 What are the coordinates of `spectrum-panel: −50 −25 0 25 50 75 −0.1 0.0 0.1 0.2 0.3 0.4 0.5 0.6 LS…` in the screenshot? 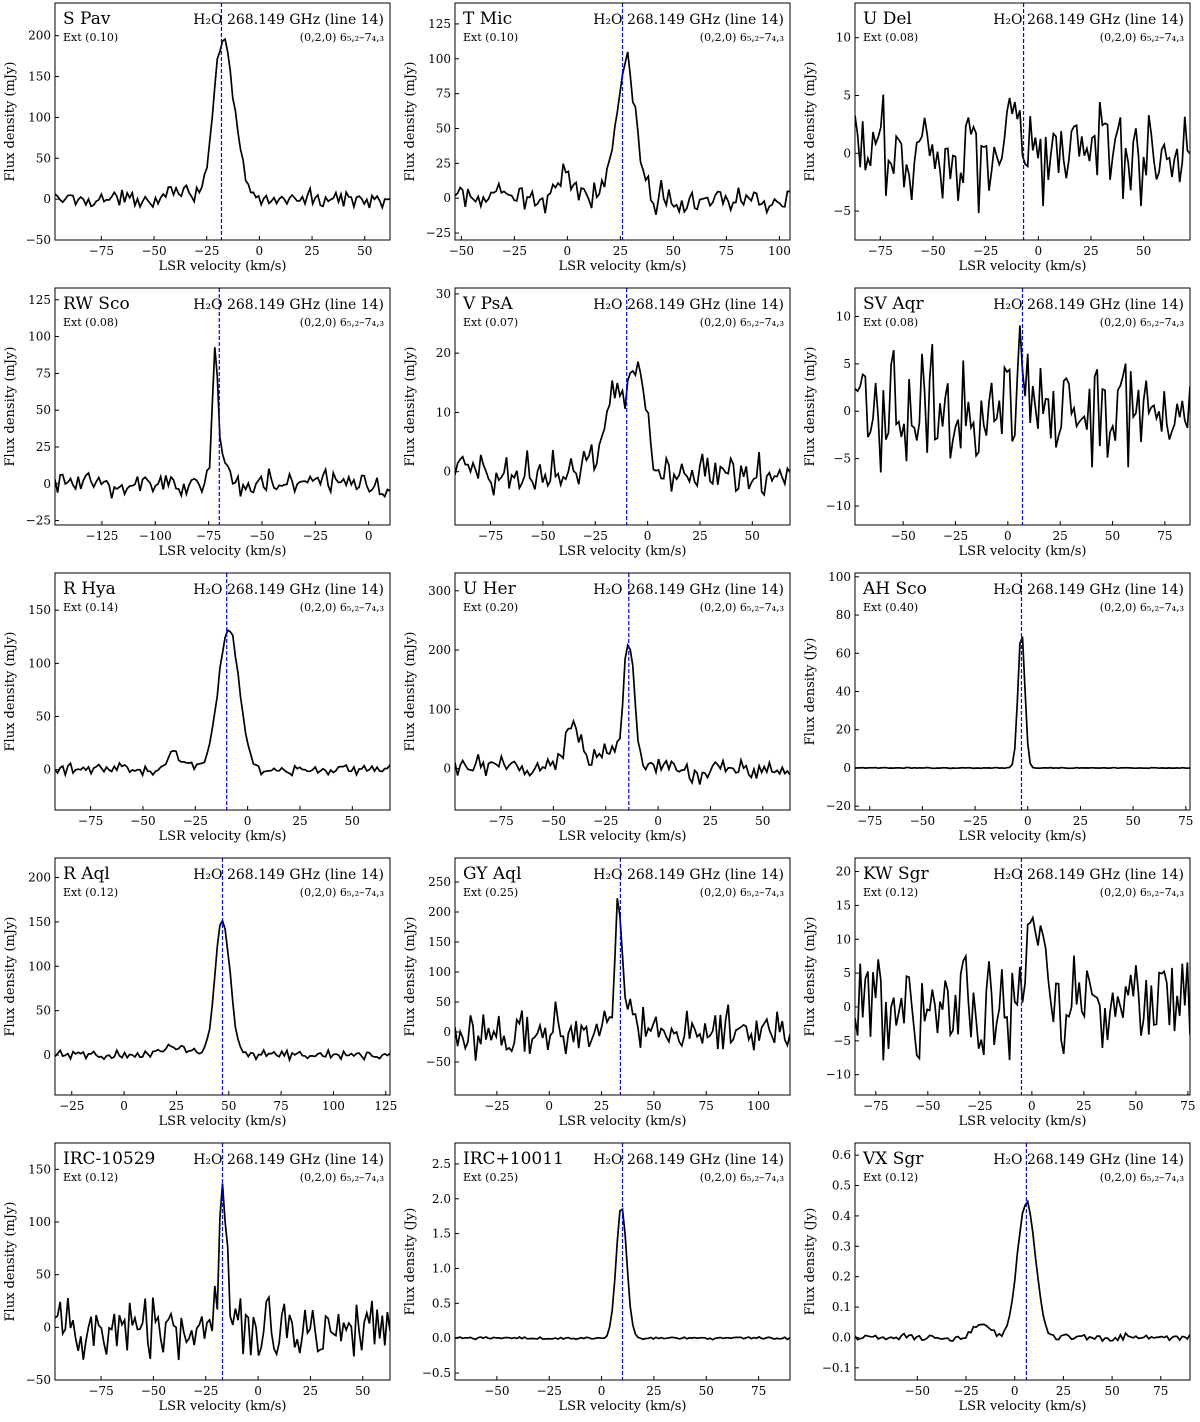 It's located at (997, 1278).